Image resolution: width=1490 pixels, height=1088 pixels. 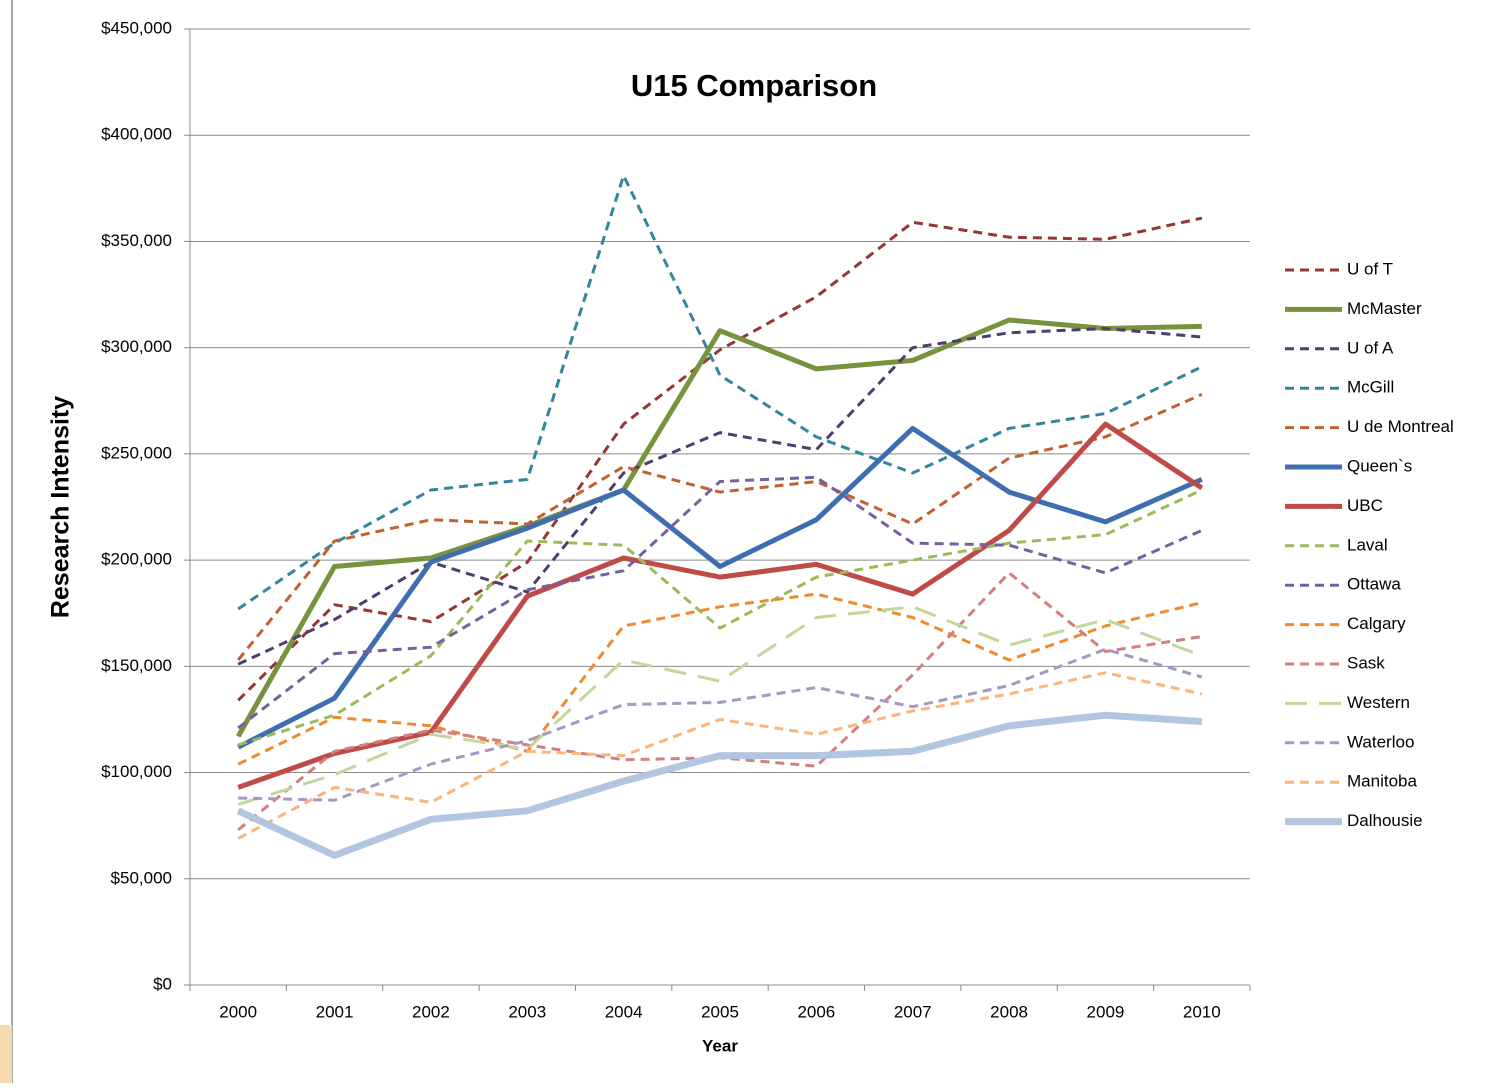 I want to click on x-tick-label: 2000, so click(x=238, y=1011).